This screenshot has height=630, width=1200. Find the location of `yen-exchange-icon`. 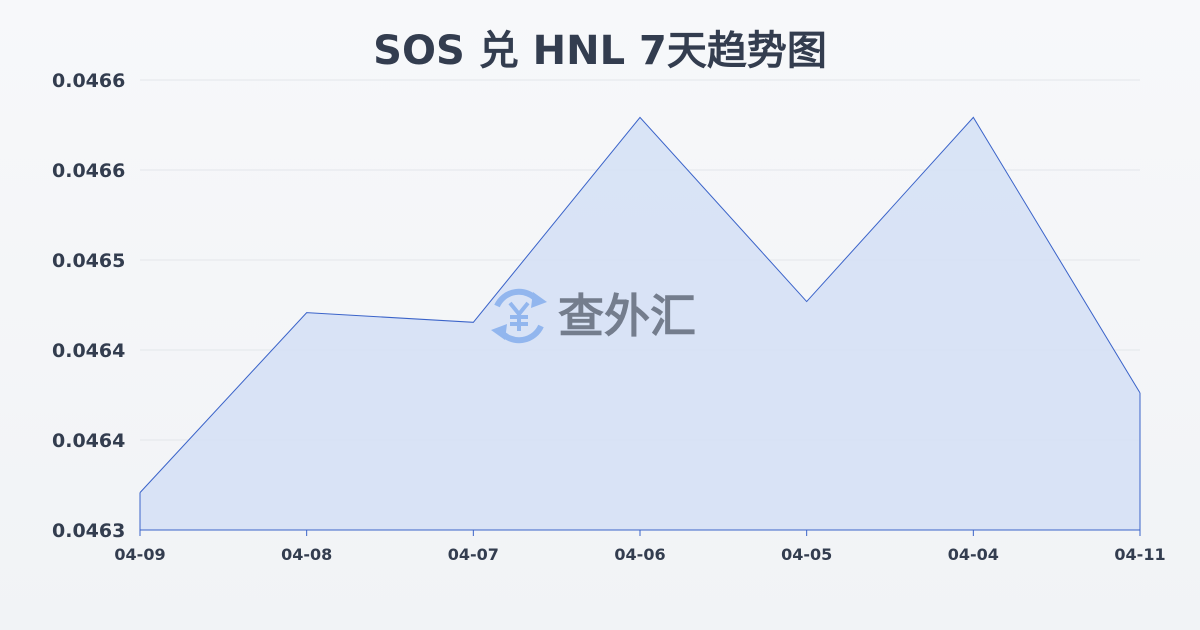

yen-exchange-icon is located at coordinates (519, 316).